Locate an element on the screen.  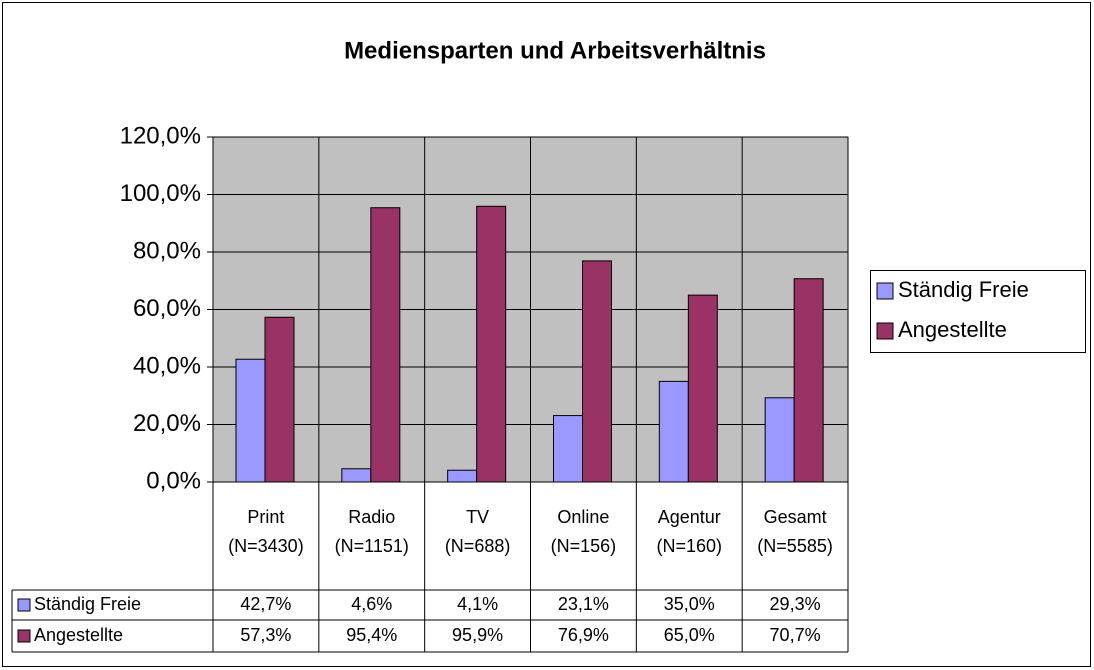
table-row-label: Angestellte is located at coordinates (78, 635).